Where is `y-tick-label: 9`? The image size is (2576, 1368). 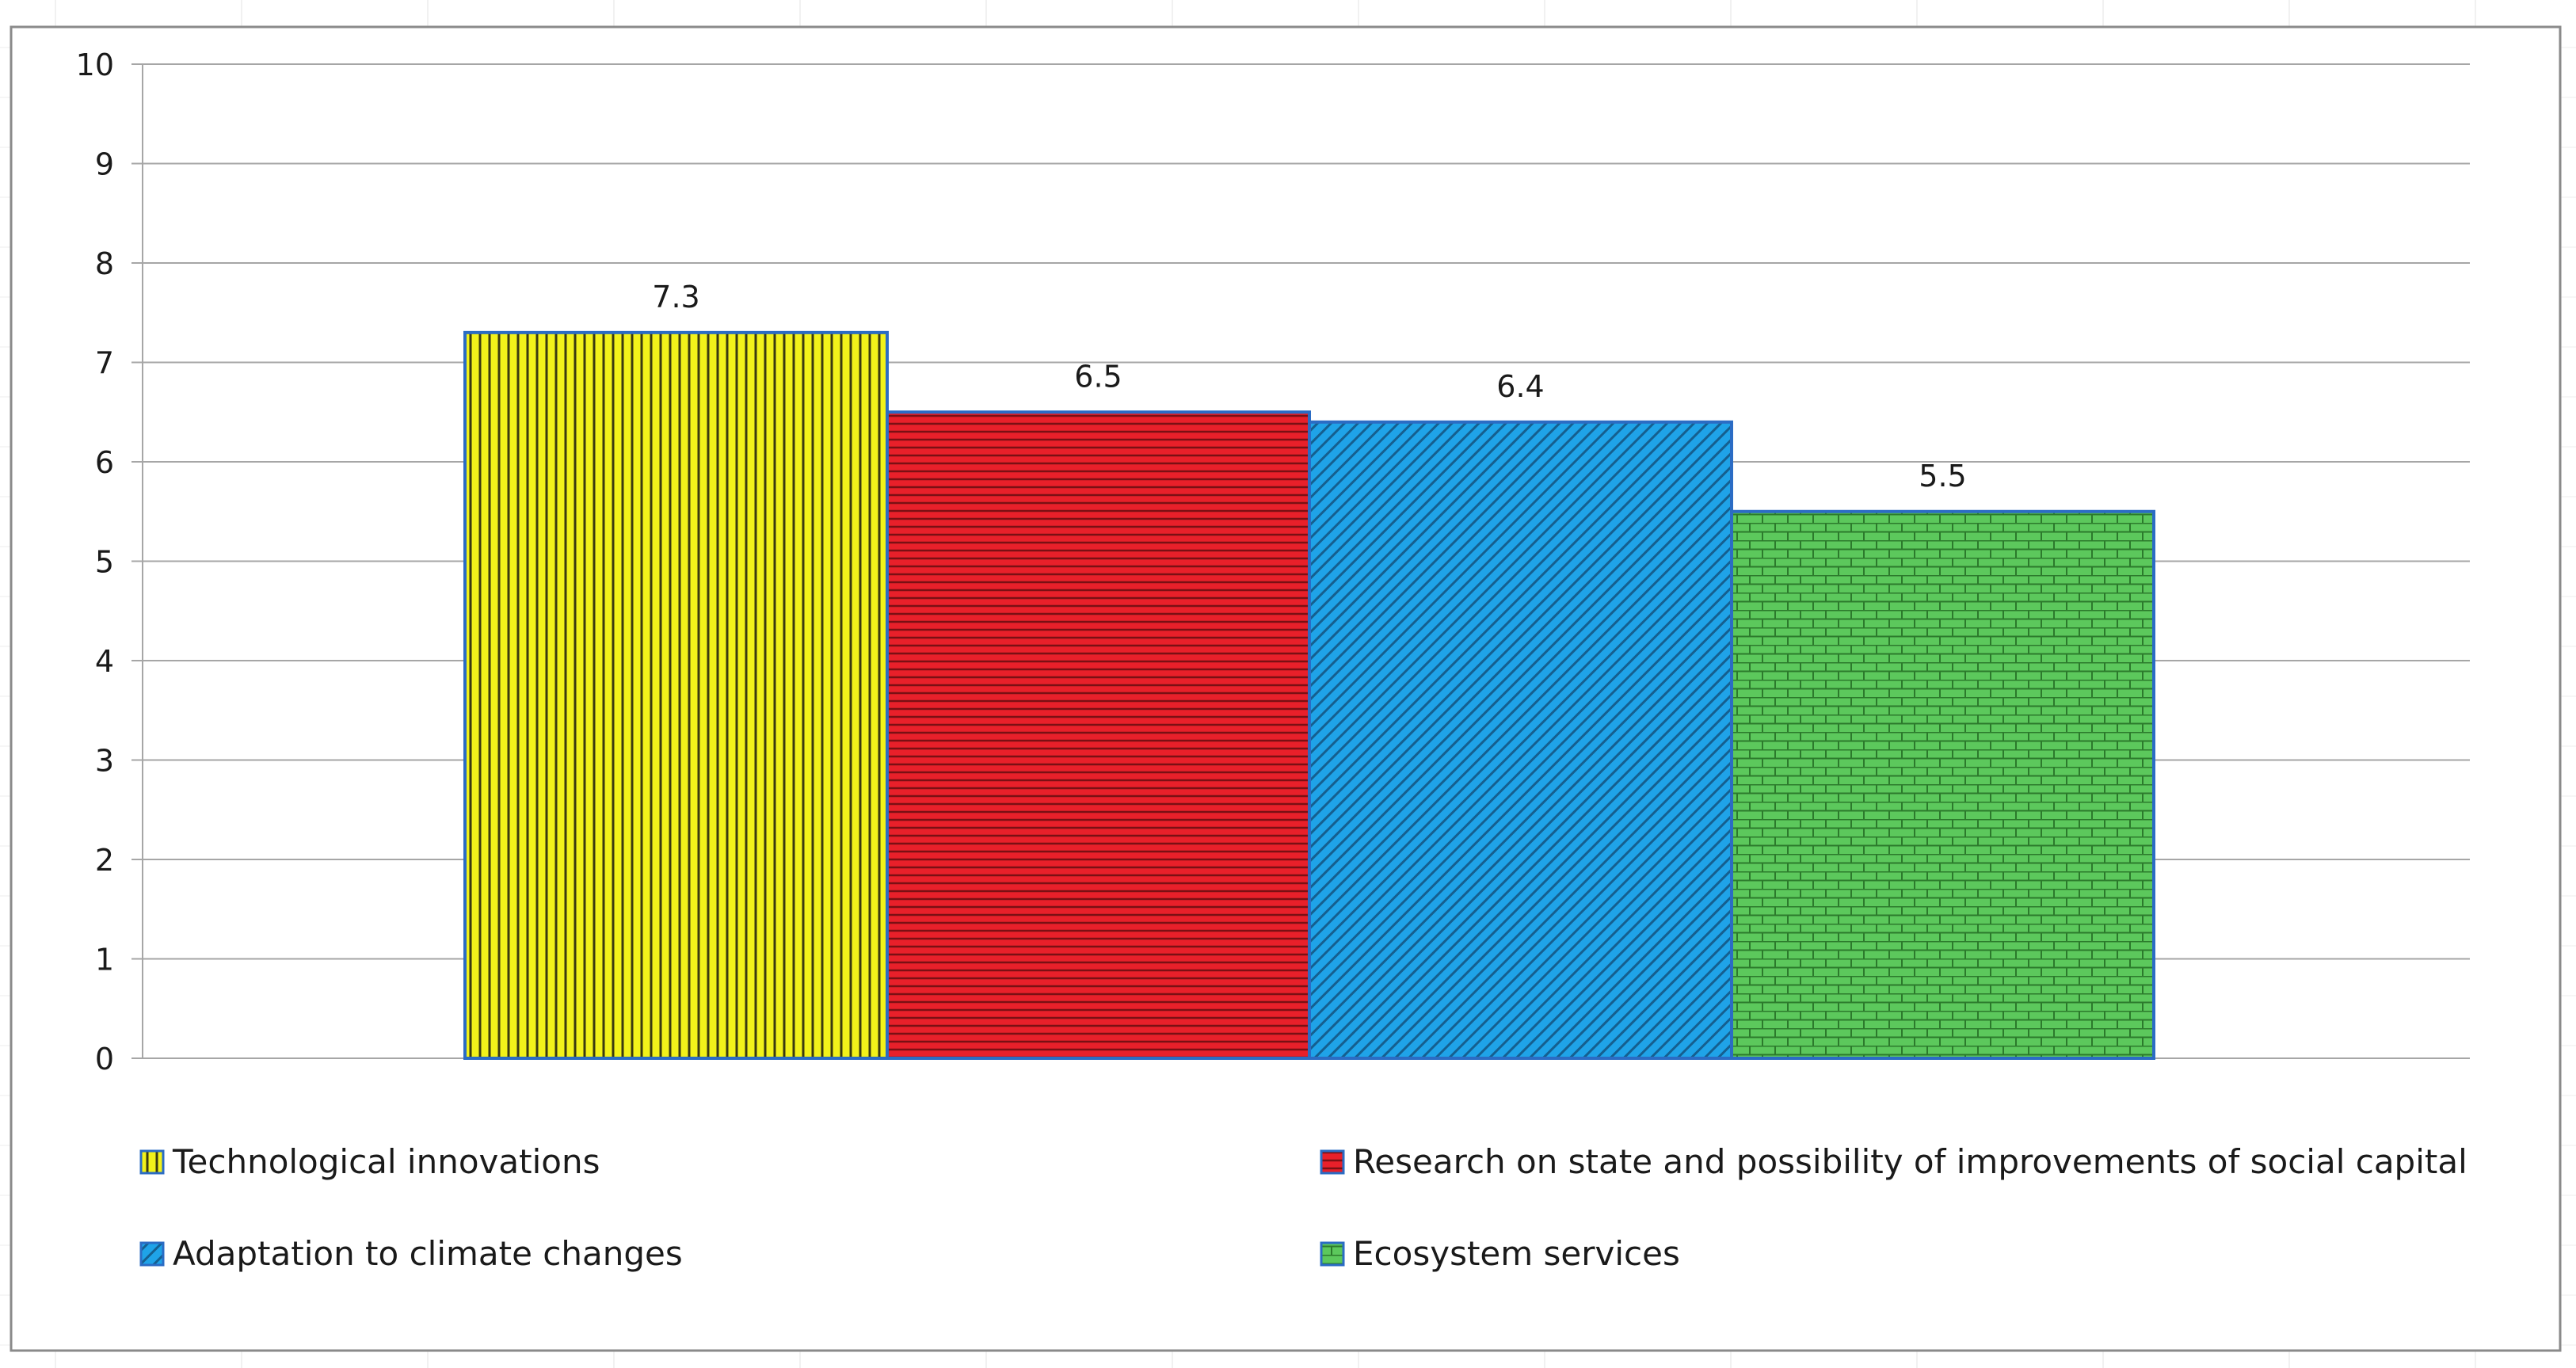
y-tick-label: 9 is located at coordinates (104, 164).